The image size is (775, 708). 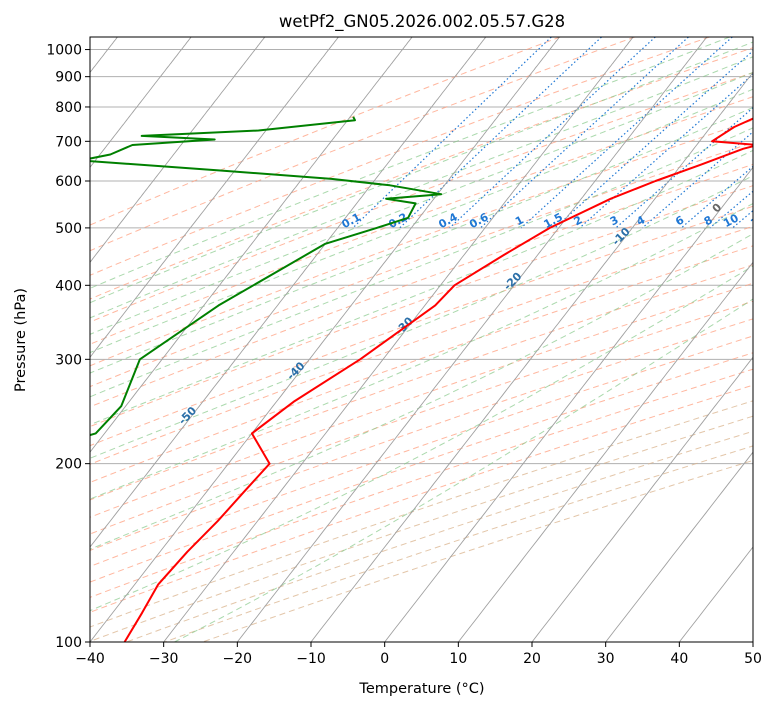 I want to click on mixing-ratio-label: 16, so click(x=773, y=220).